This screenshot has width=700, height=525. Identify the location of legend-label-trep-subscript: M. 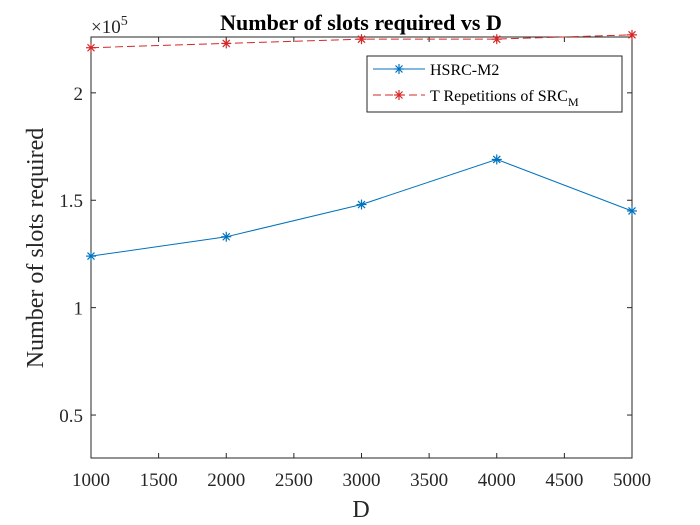
(573, 102).